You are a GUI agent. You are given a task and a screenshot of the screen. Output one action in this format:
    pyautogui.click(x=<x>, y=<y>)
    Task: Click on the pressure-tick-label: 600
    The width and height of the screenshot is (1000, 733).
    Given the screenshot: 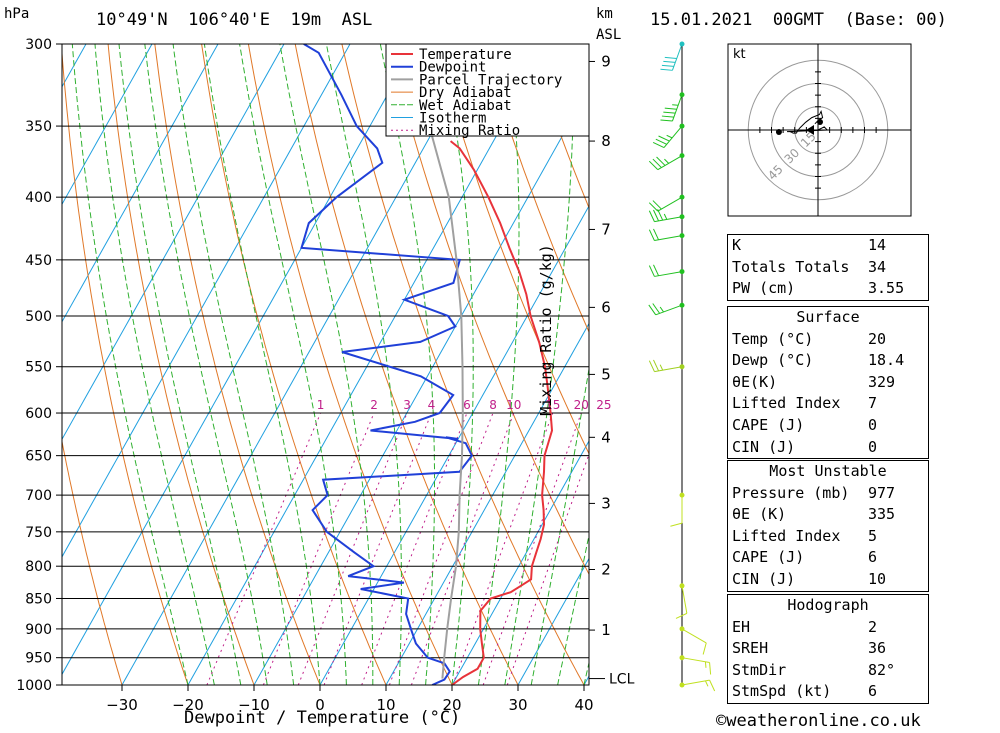 What is the action you would take?
    pyautogui.click(x=38, y=414)
    